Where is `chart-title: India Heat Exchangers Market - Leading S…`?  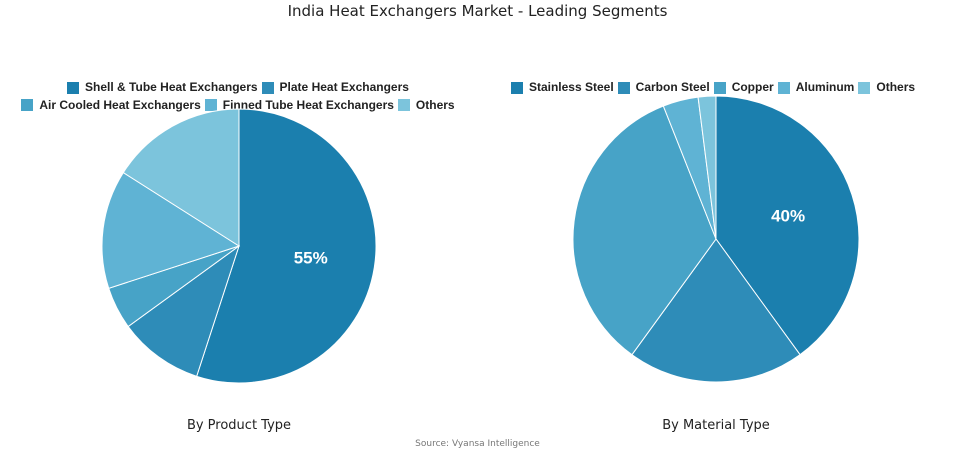 chart-title: India Heat Exchangers Market - Leading S… is located at coordinates (477, 11).